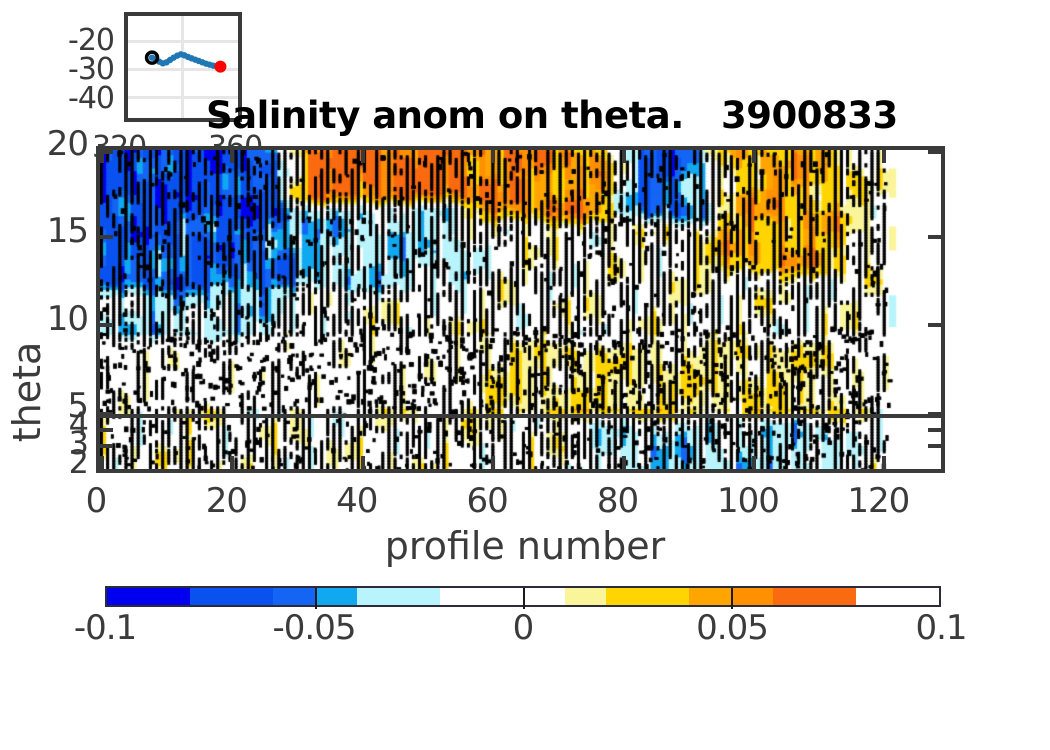  I want to click on xtick-label-0: 0, so click(96, 501).